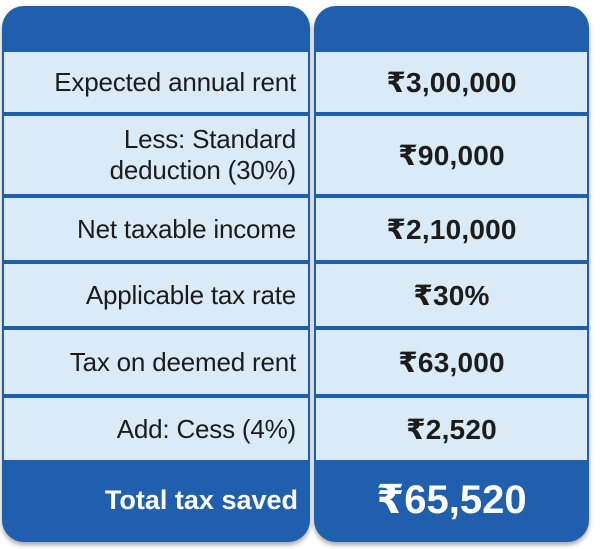 The width and height of the screenshot is (600, 549). I want to click on row-label: Tax on deemed rent, so click(182, 361).